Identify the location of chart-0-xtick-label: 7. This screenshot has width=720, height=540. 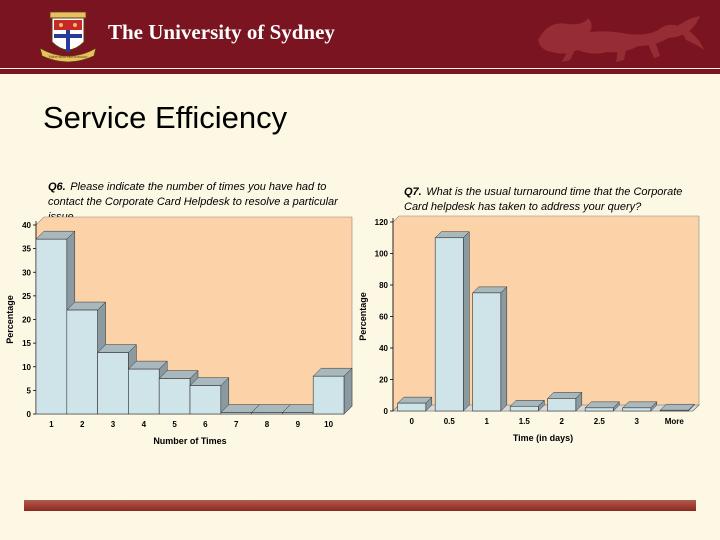
(236, 424).